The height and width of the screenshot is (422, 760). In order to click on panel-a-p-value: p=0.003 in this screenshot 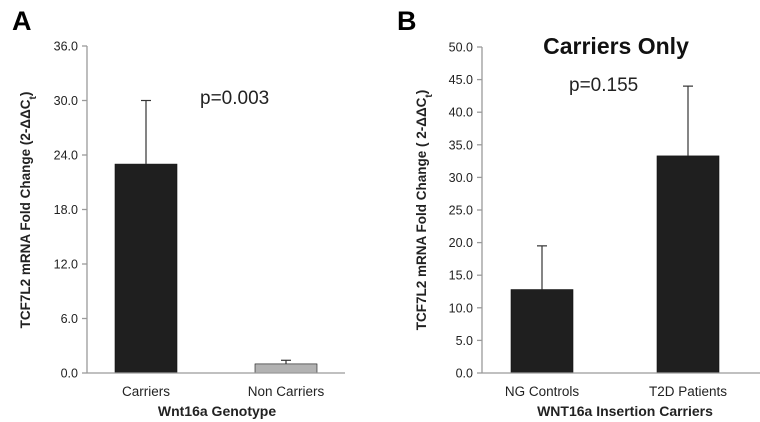, I will do `click(234, 98)`.